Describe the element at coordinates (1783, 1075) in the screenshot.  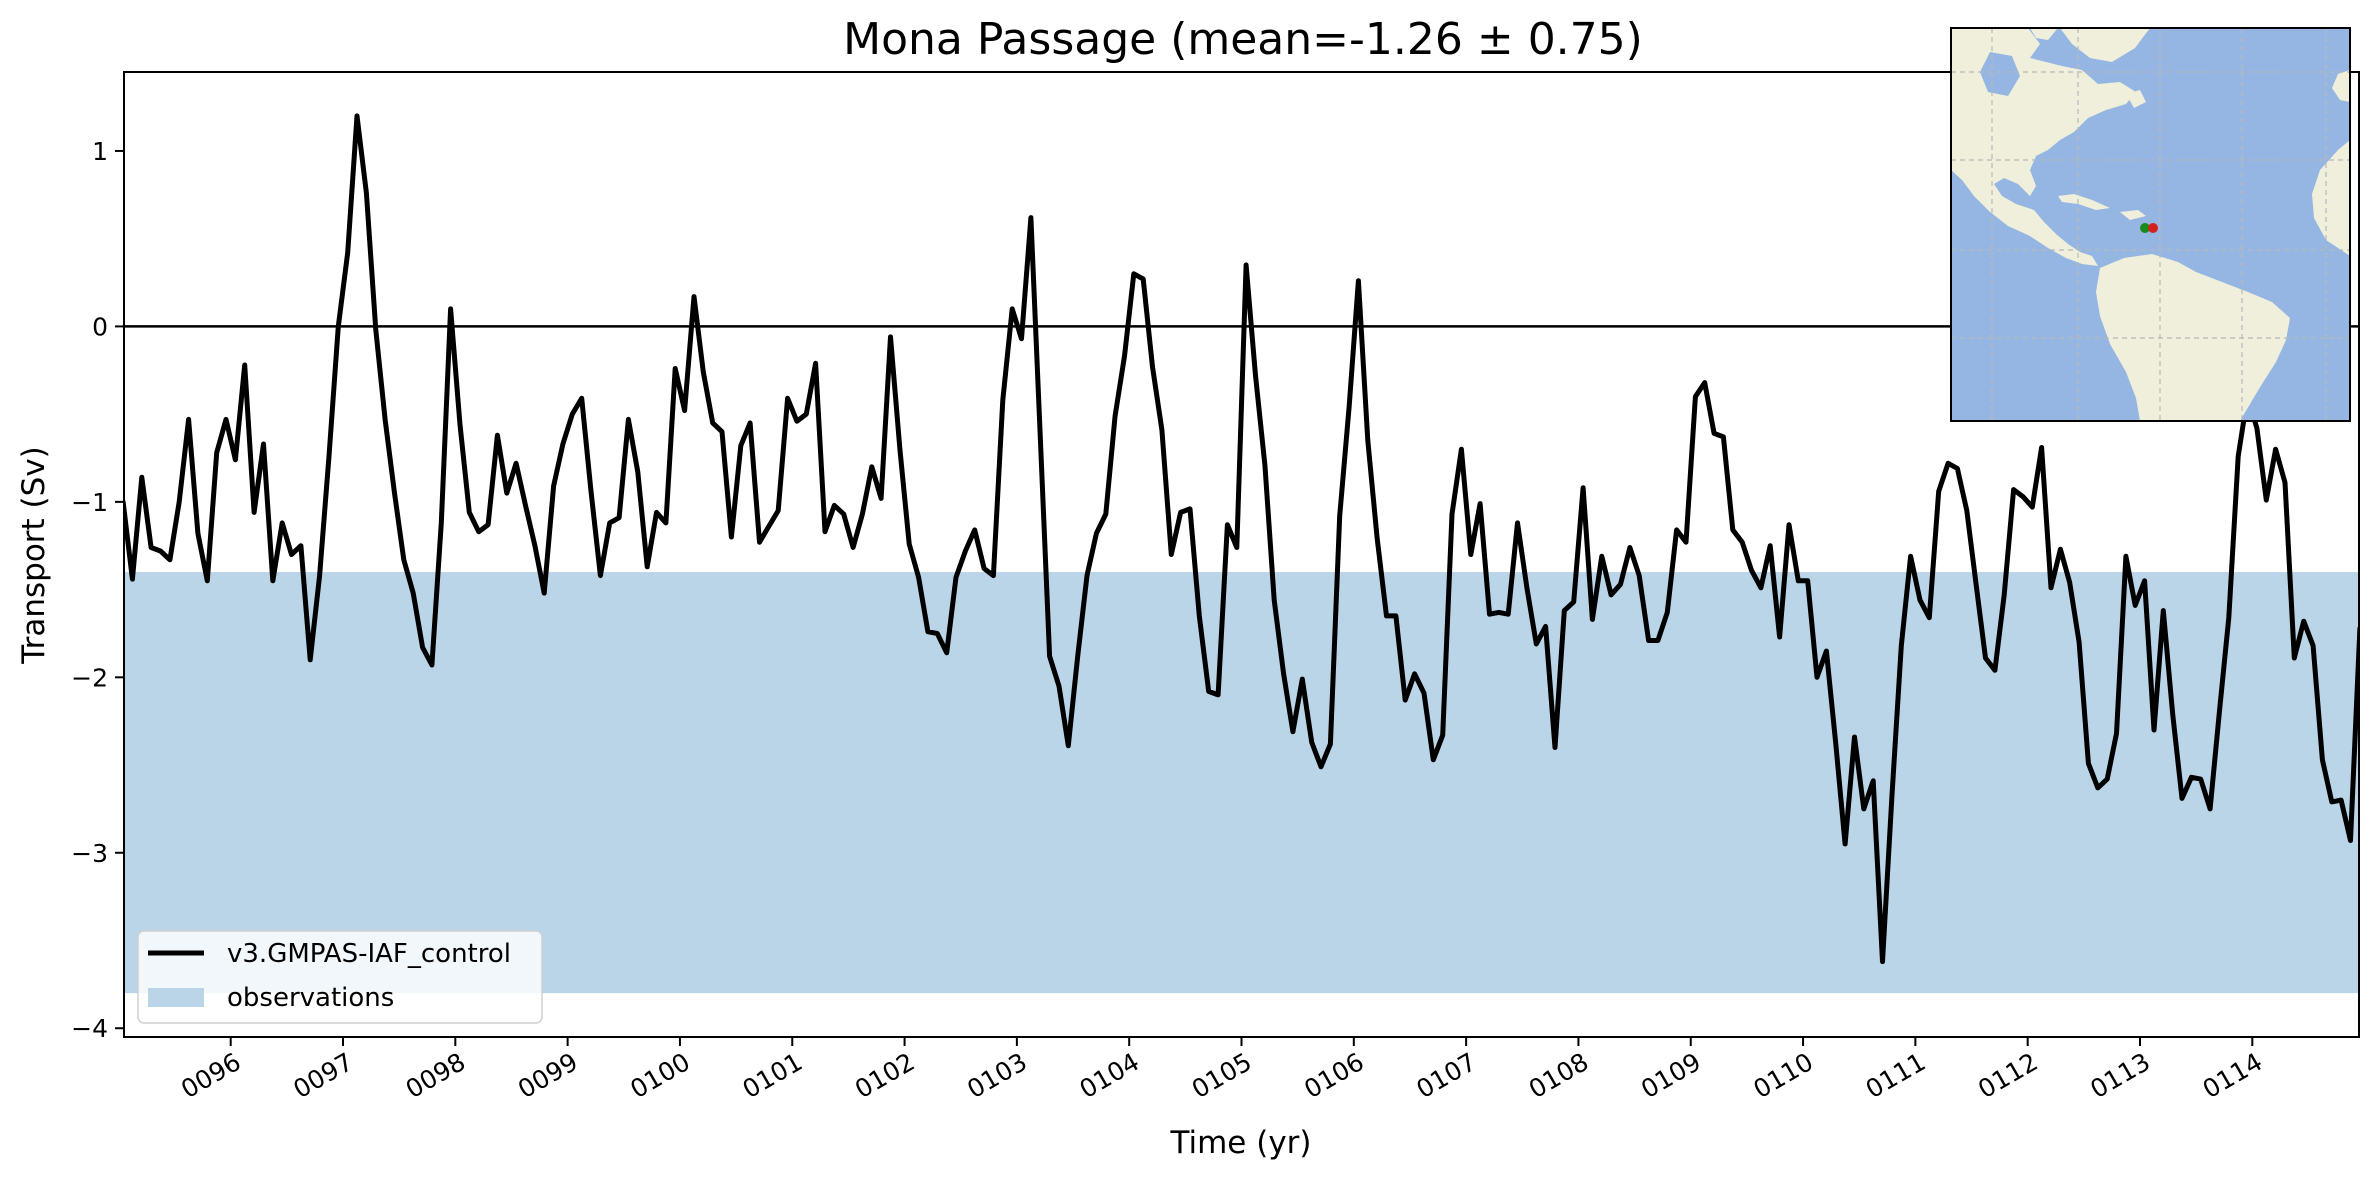
I see `x-tick-label: 0110` at that location.